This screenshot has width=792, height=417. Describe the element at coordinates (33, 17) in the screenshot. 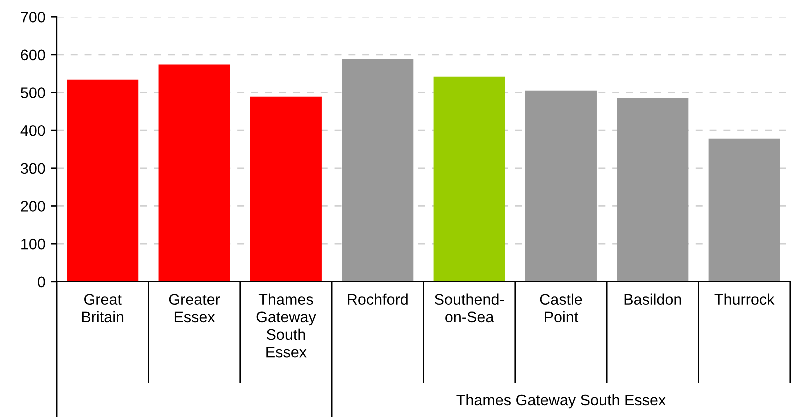

I see `y-tick-label: 700` at that location.